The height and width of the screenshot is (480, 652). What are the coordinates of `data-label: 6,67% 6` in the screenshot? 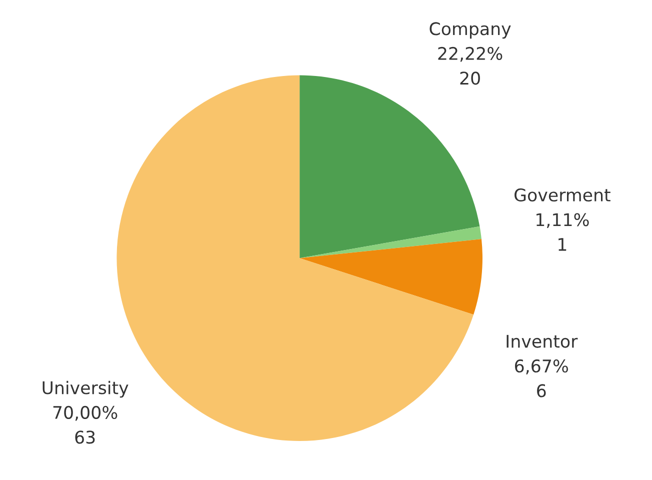 It's located at (541, 378).